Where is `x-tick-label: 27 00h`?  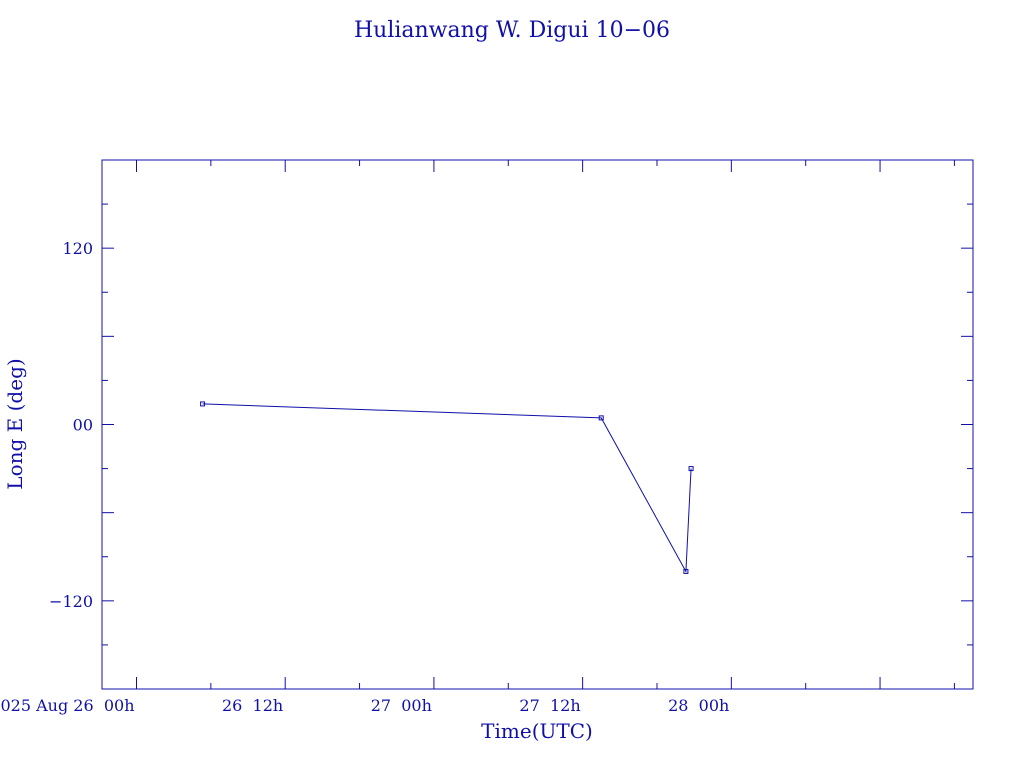 x-tick-label: 27 00h is located at coordinates (401, 705).